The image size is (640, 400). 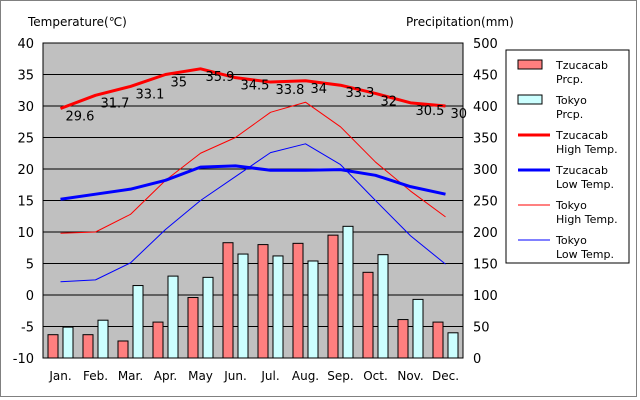 What do you see at coordinates (253, 182) in the screenshot?
I see `temp-line-tzucacab-low-temp` at bounding box center [253, 182].